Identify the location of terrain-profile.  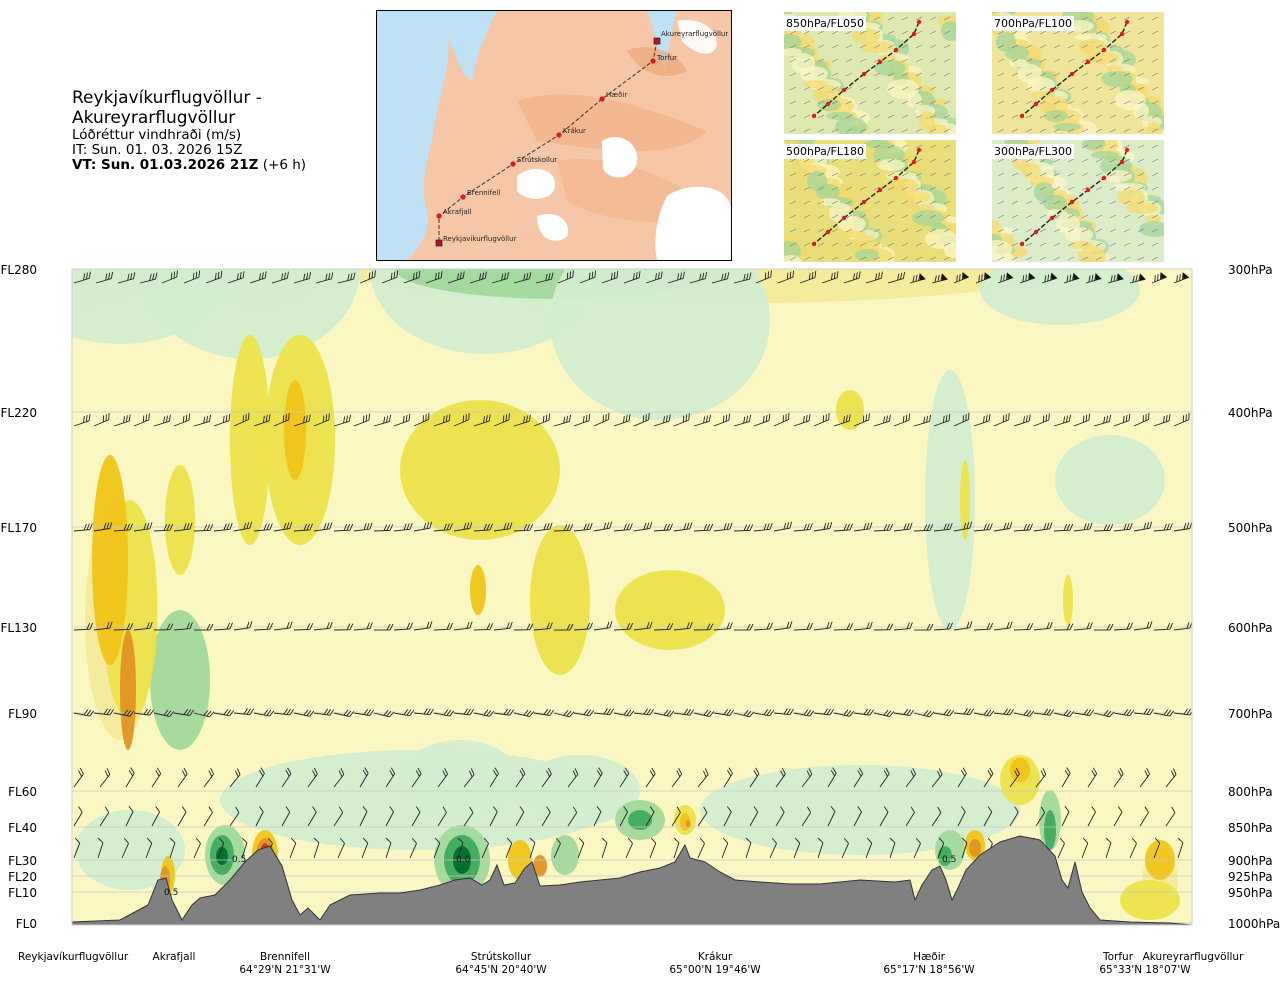
(632, 880).